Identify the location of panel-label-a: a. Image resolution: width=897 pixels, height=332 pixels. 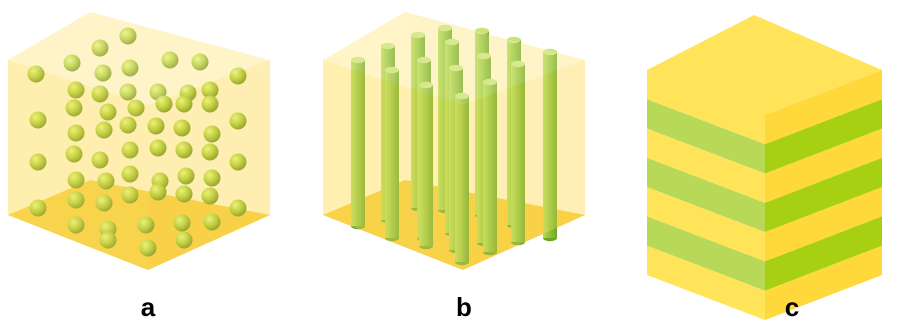
(148, 307).